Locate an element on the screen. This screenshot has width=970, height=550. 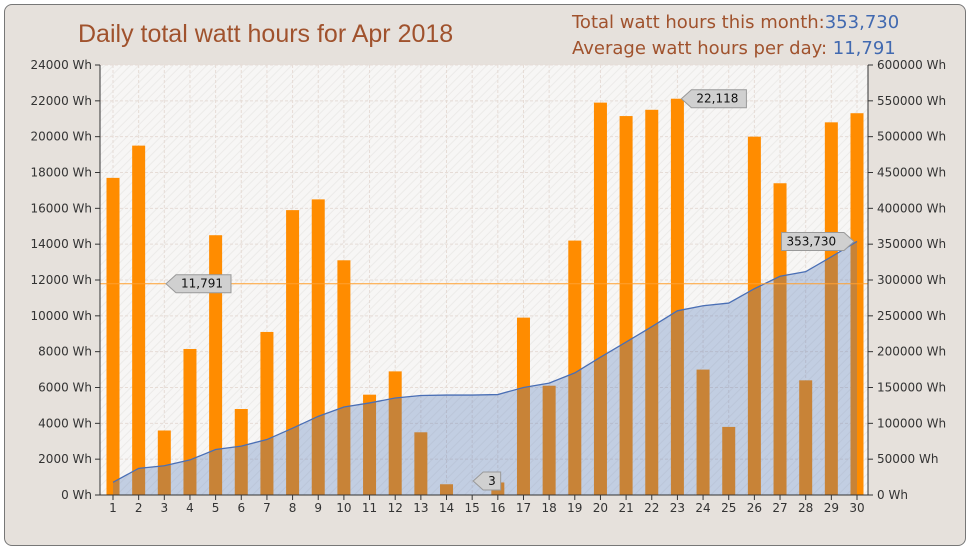
x-tick-label: 27 is located at coordinates (779, 508).